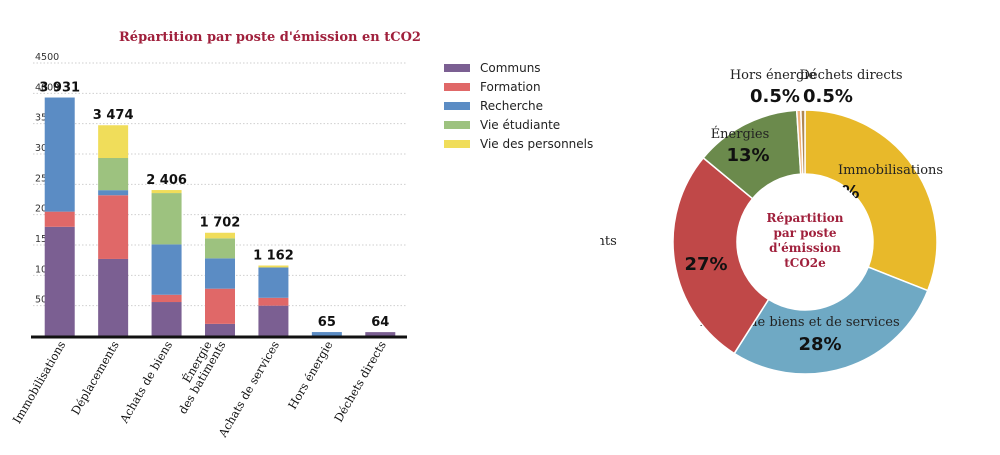  What do you see at coordinates (273, 256) in the screenshot?
I see `bar-total-label: 1 162` at bounding box center [273, 256].